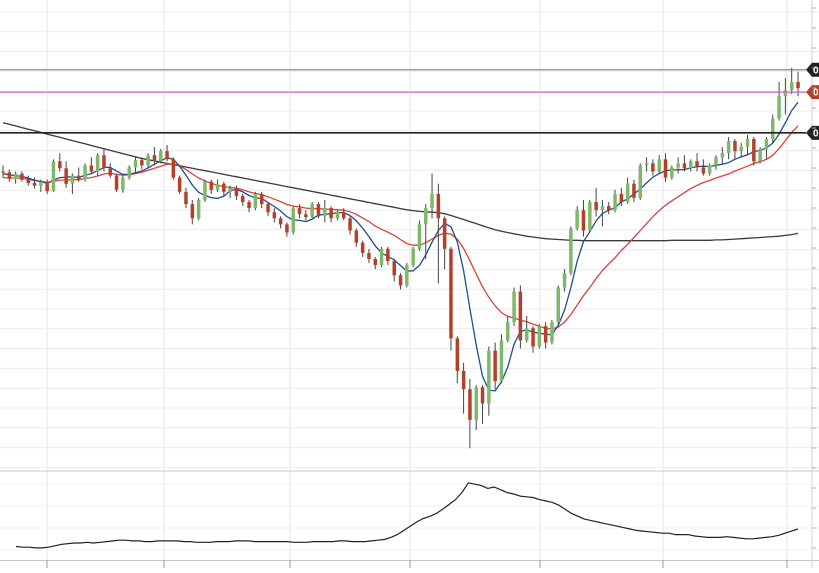  Describe the element at coordinates (816, 70) in the screenshot. I see `level-marker-label-level-top: 0` at that location.